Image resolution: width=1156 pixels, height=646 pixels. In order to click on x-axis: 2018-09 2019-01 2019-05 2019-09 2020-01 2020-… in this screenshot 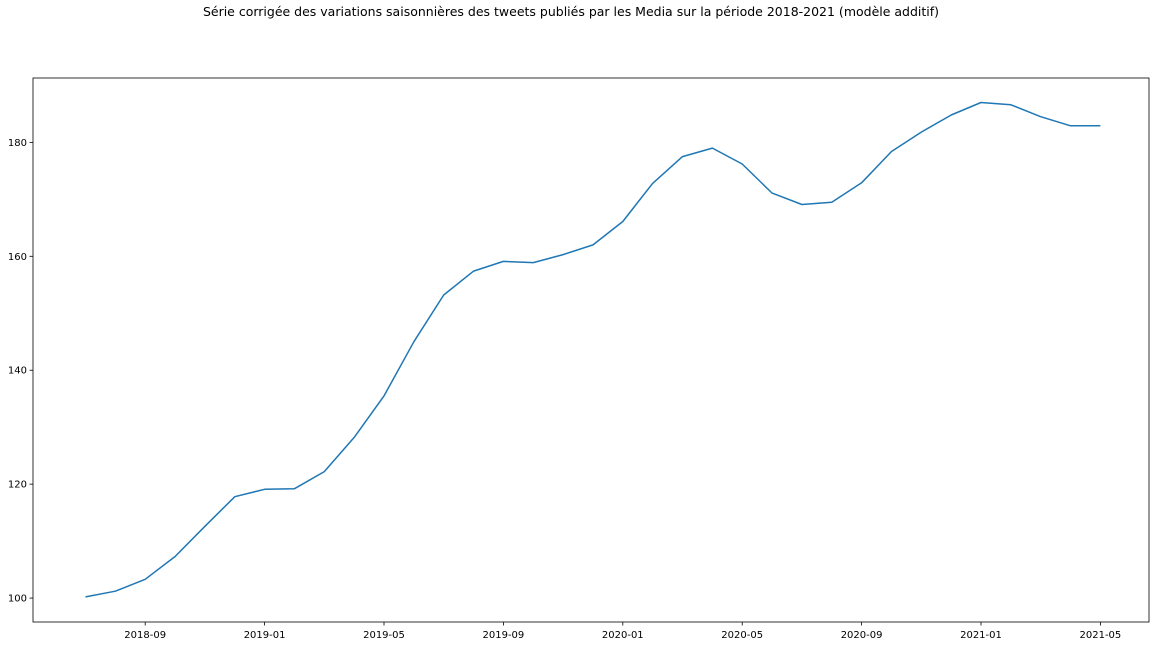, I will do `click(622, 631)`.